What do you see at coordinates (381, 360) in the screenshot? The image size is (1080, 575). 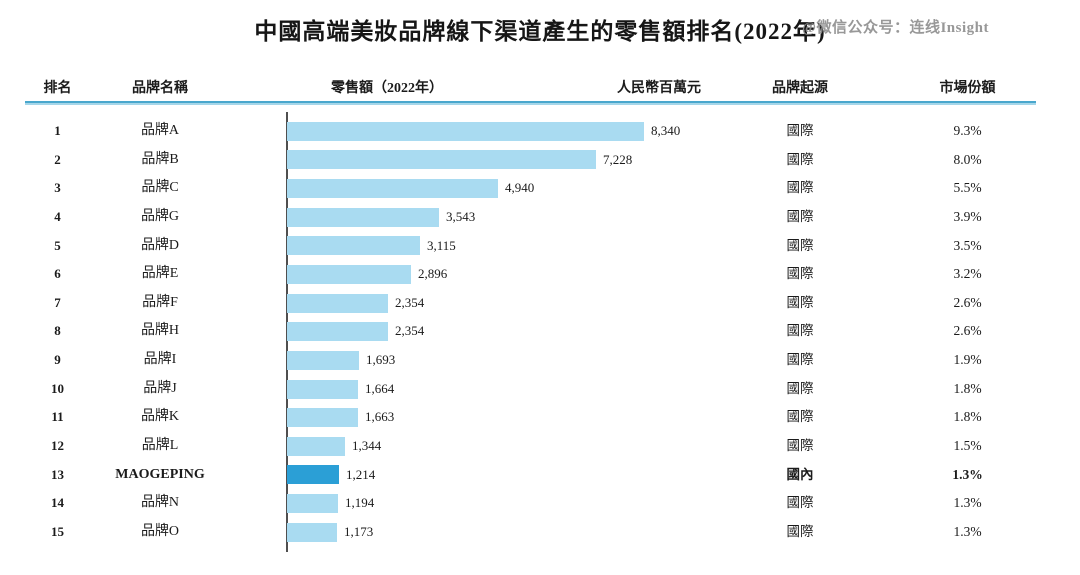 I see `bar-value-label: 1,693` at bounding box center [381, 360].